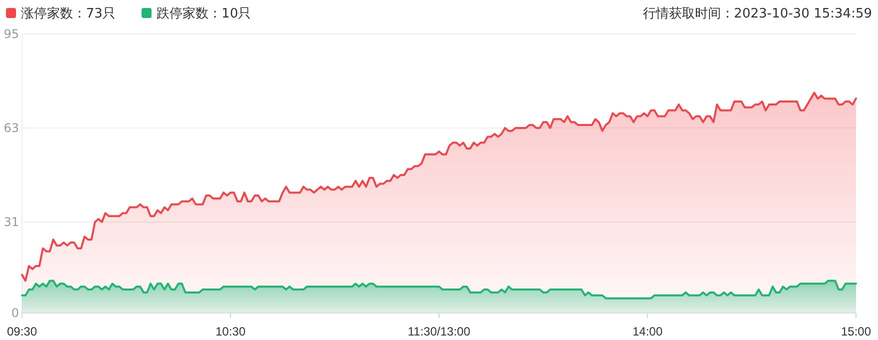  What do you see at coordinates (204, 14) in the screenshot?
I see `legend-label: 跌停家数：10只` at bounding box center [204, 14].